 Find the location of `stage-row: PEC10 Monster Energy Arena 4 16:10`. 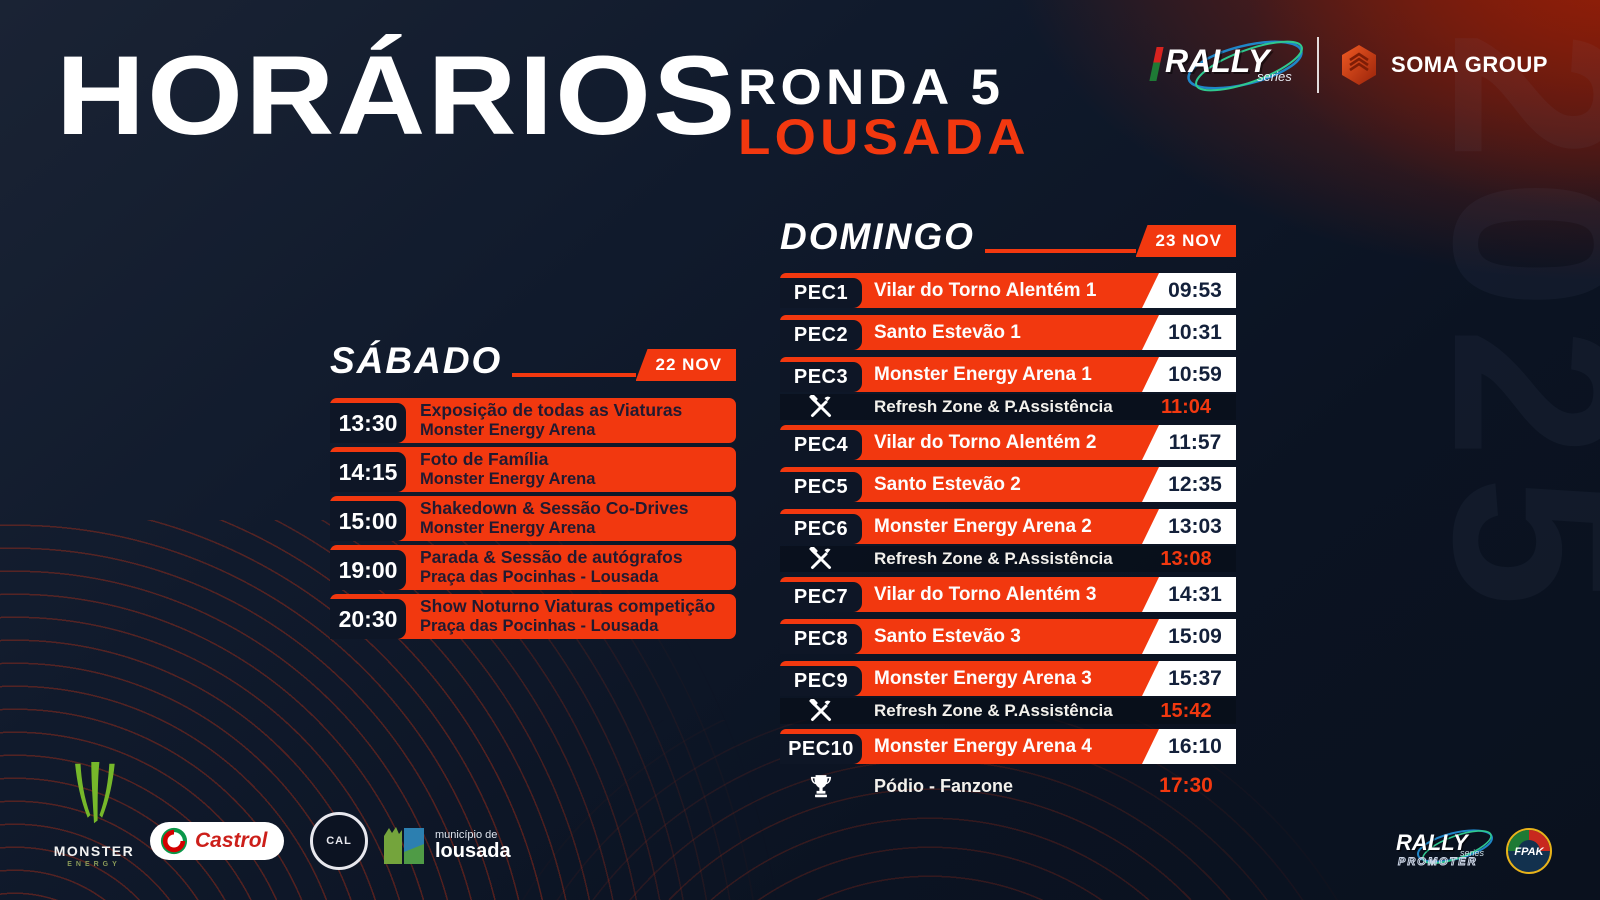

stage-row: PEC10 Monster Energy Arena 4 16:10 is located at coordinates (1008, 746).